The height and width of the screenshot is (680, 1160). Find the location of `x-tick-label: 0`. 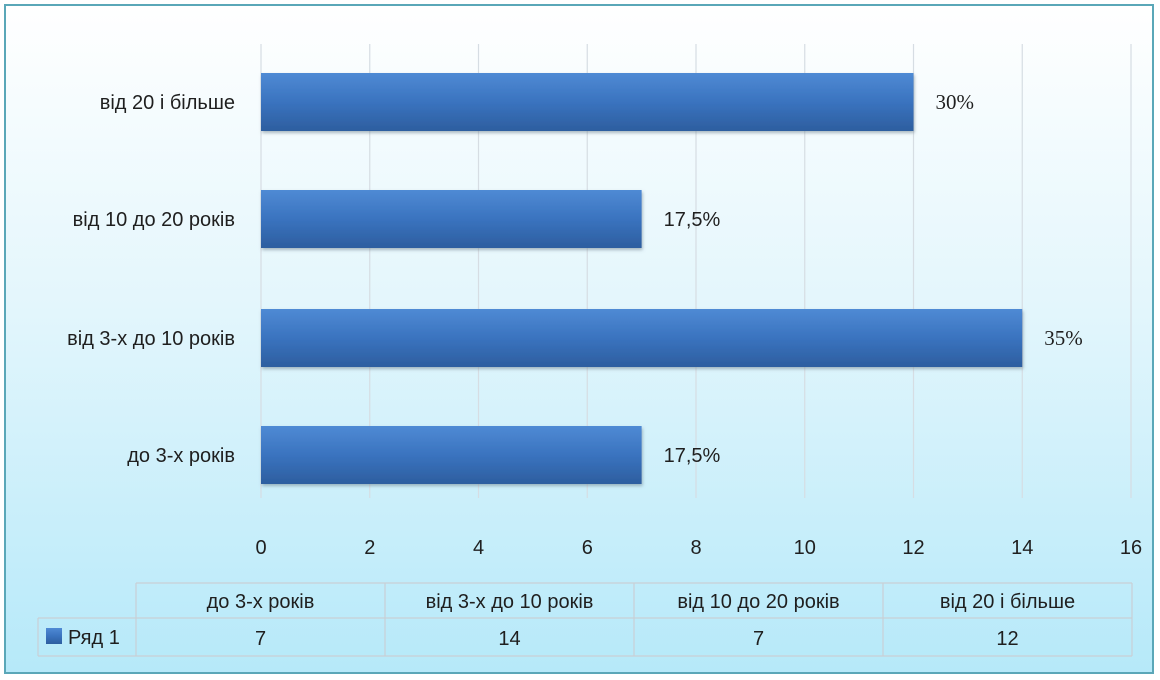

x-tick-label: 0 is located at coordinates (260, 548).